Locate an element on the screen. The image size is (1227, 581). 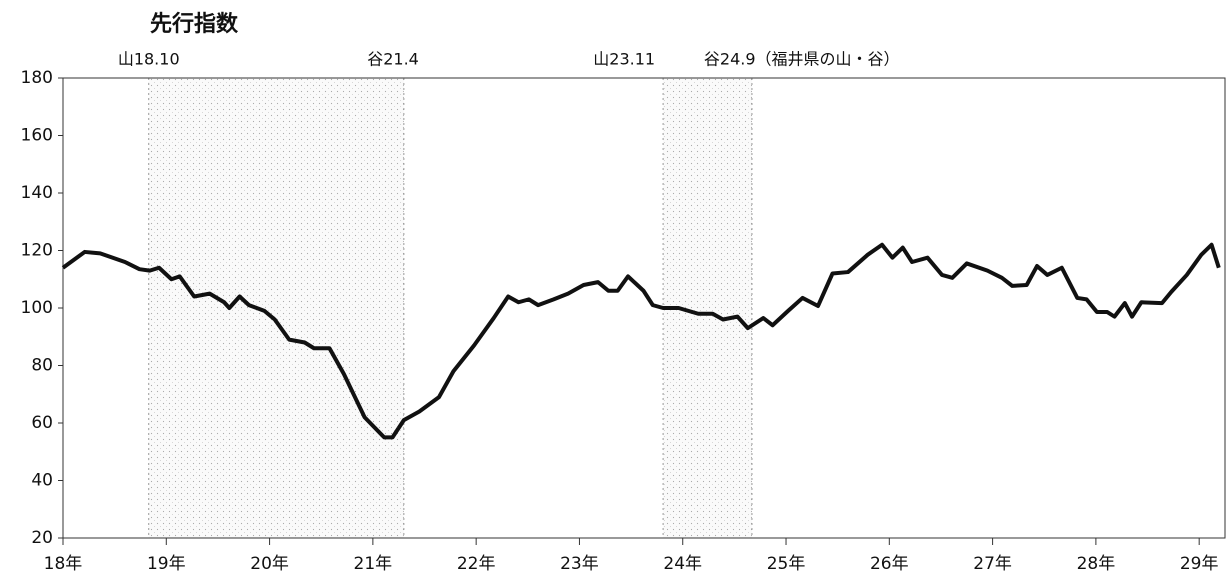
x-tick-label: 24年 is located at coordinates (682, 564).